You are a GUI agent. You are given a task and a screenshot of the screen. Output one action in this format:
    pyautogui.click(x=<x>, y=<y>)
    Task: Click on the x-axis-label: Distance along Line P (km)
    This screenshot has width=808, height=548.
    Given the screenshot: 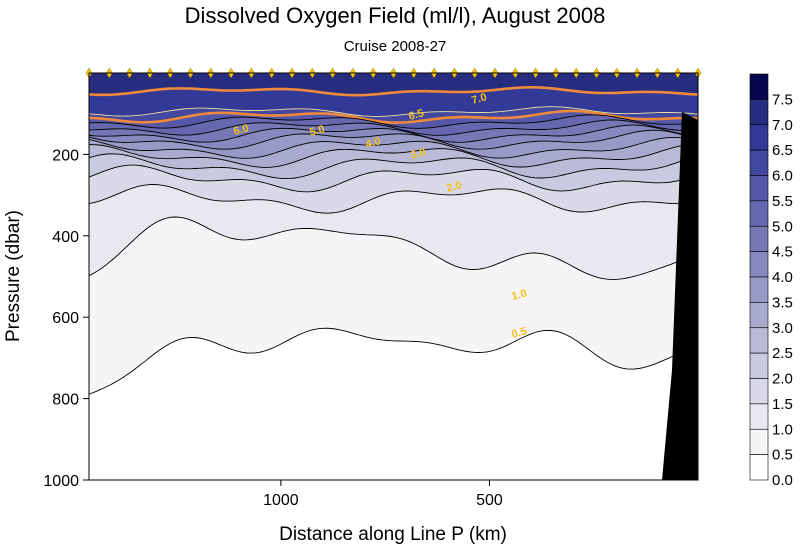 What is the action you would take?
    pyautogui.click(x=393, y=534)
    